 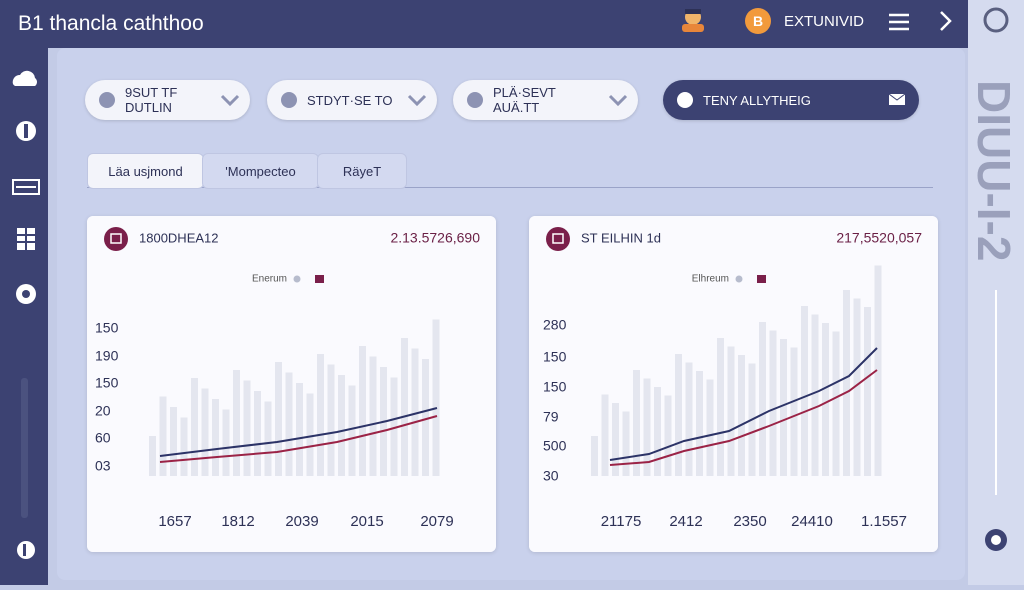 What do you see at coordinates (145, 171) in the screenshot?
I see `tab: Läa usjmond` at bounding box center [145, 171].